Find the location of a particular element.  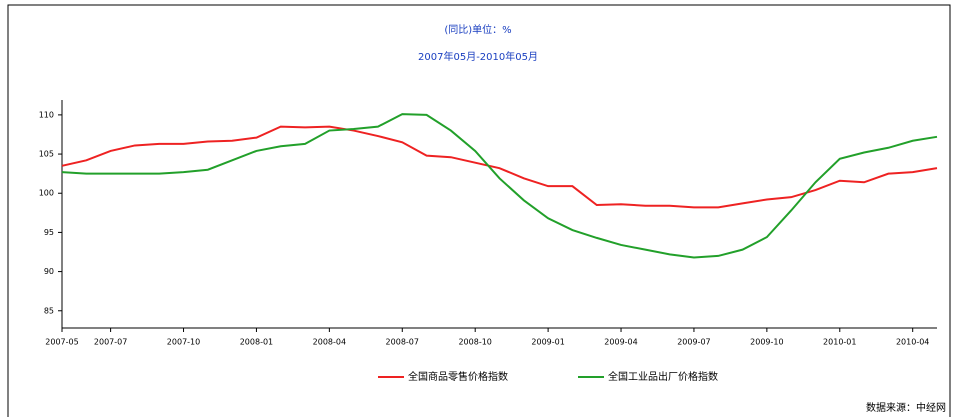

x-tick-label: 2007-10 is located at coordinates (183, 342).